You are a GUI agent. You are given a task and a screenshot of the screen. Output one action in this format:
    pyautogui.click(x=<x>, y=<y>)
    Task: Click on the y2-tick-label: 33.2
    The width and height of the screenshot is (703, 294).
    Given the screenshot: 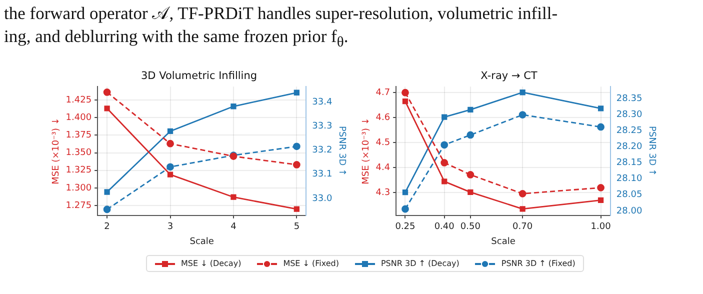 What is the action you would take?
    pyautogui.click(x=322, y=151)
    